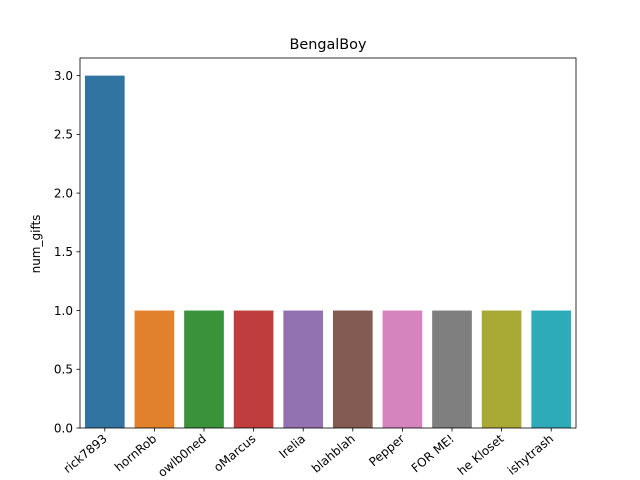 Image resolution: width=640 pixels, height=480 pixels. Describe the element at coordinates (234, 453) in the screenshot. I see `x-tick-label: oMarcus` at that location.